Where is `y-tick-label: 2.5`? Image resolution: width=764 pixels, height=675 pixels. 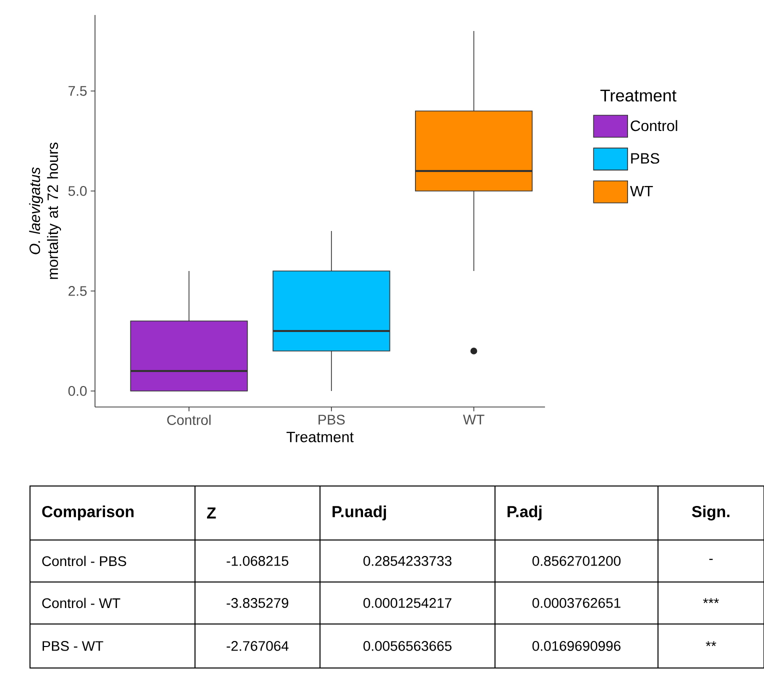 y-tick-label: 2.5 is located at coordinates (77, 291).